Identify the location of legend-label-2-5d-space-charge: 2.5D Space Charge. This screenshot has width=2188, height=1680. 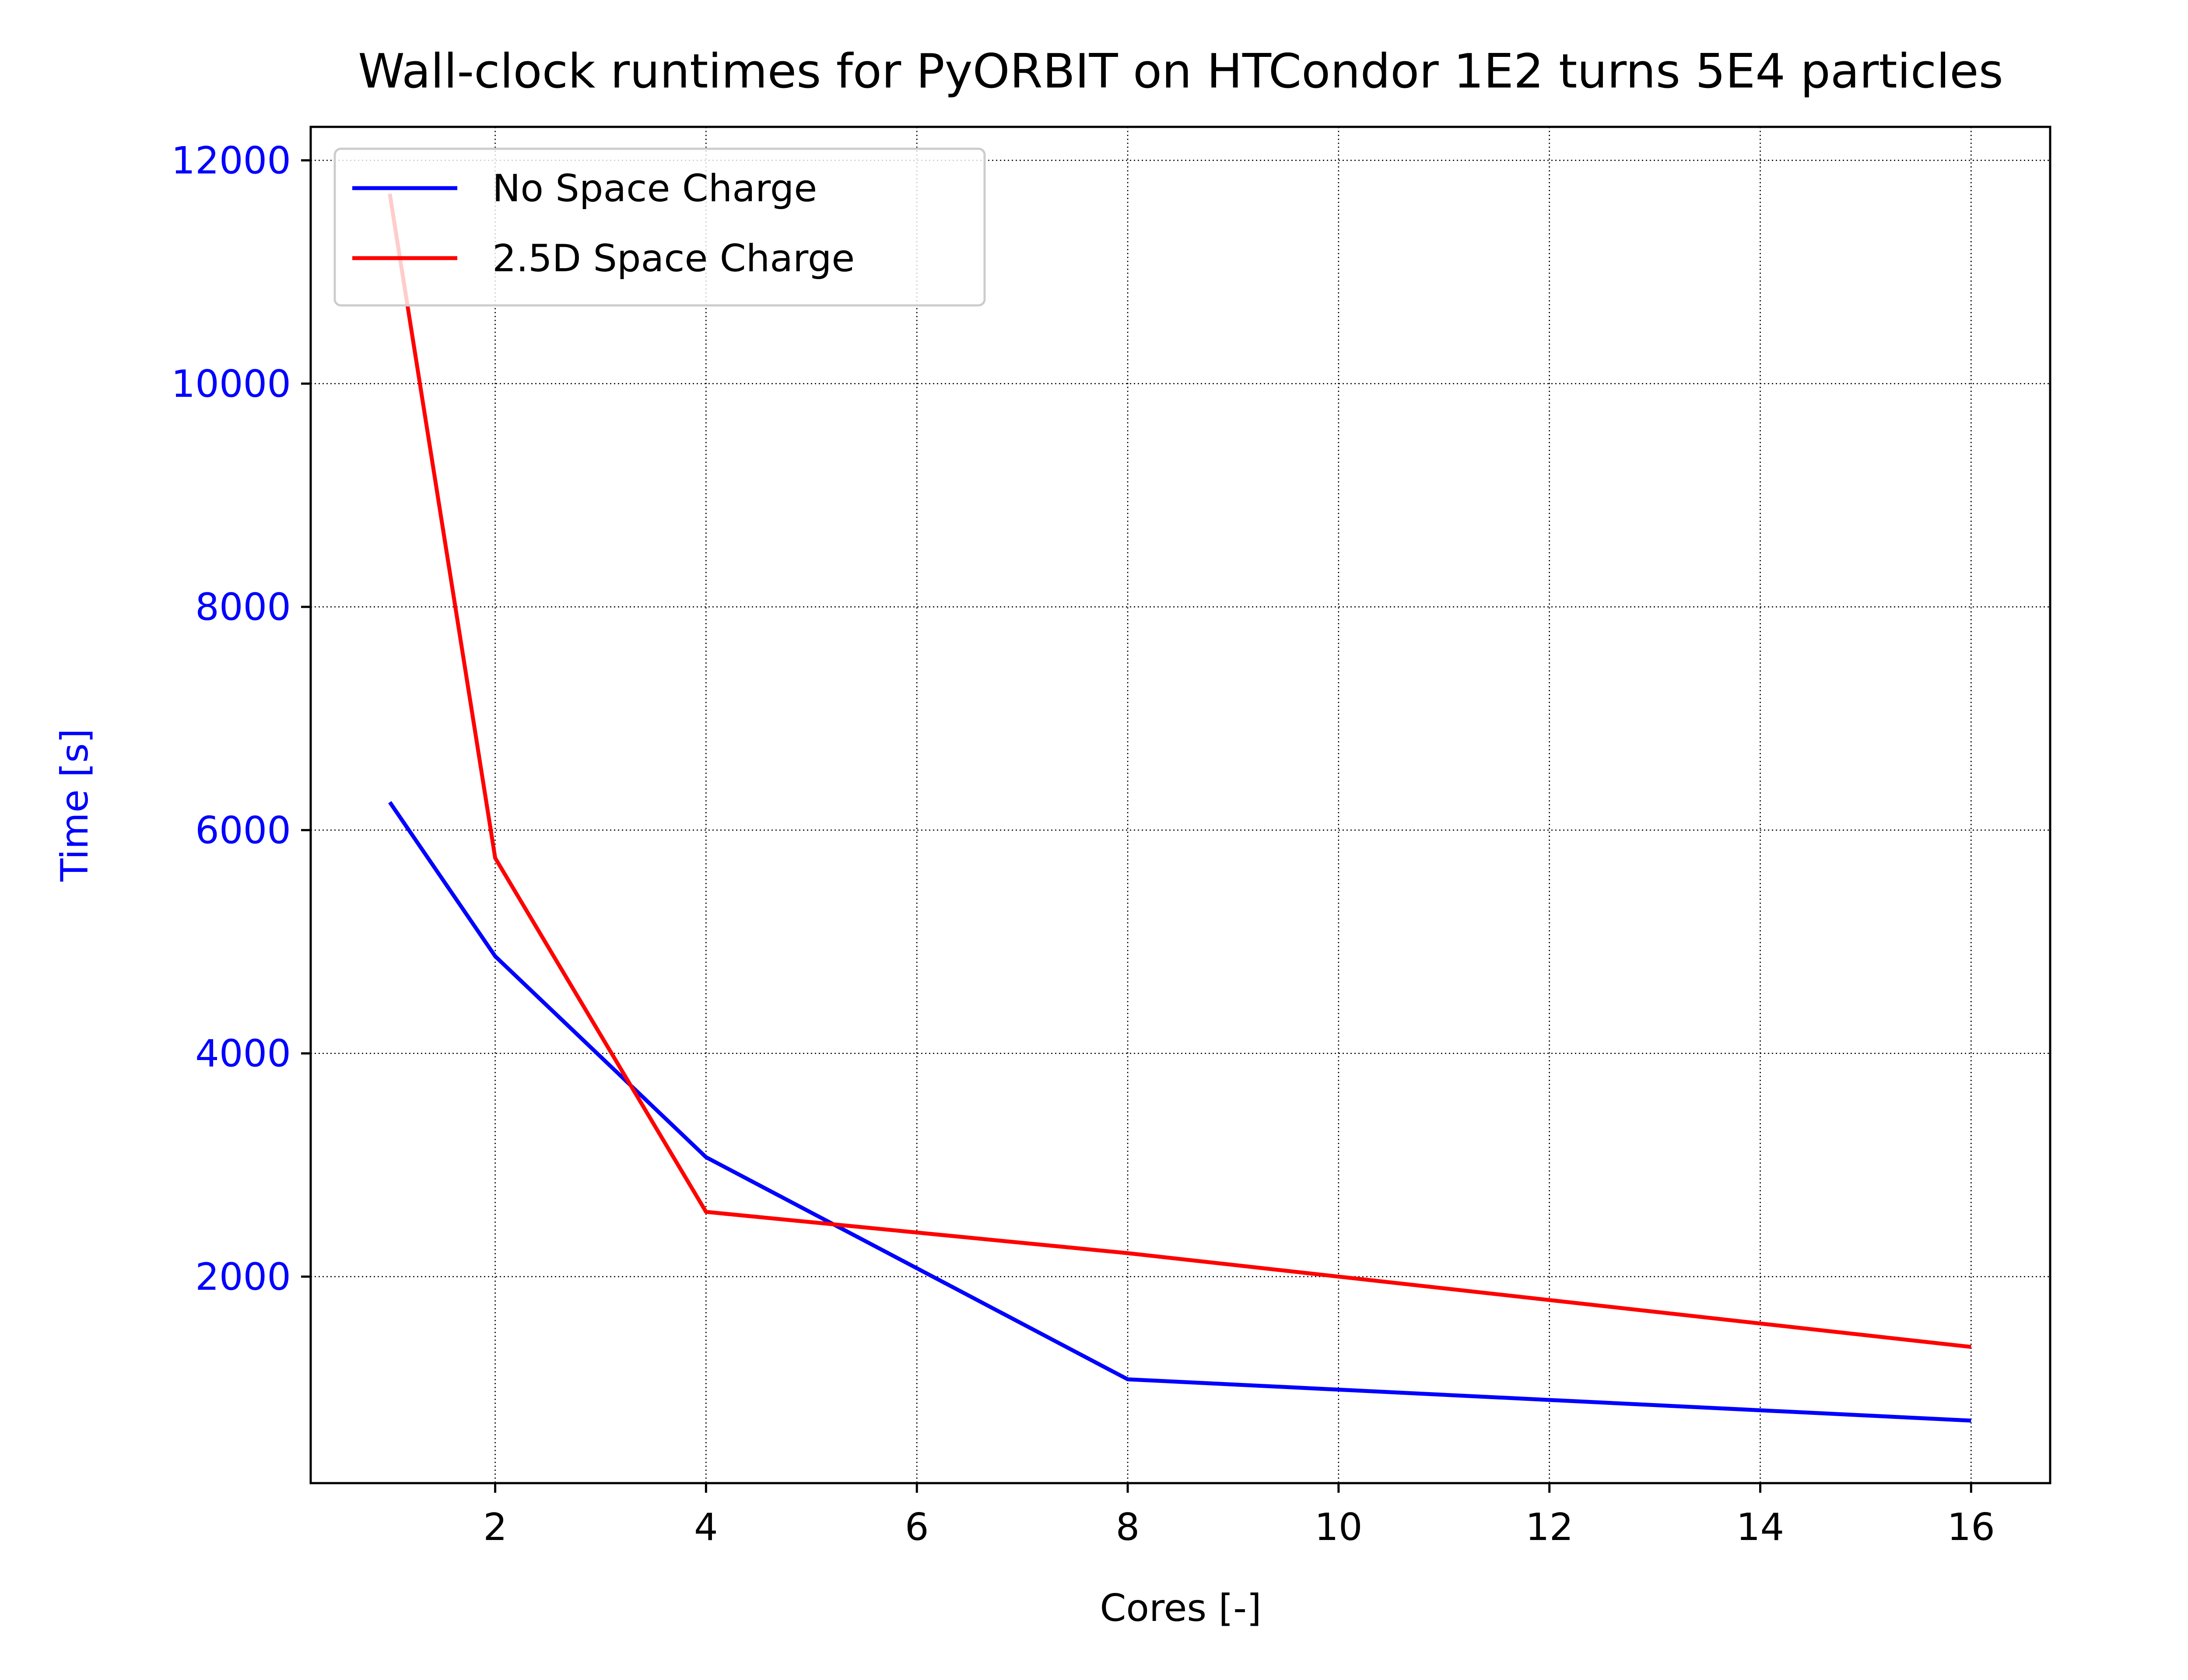
(673, 258).